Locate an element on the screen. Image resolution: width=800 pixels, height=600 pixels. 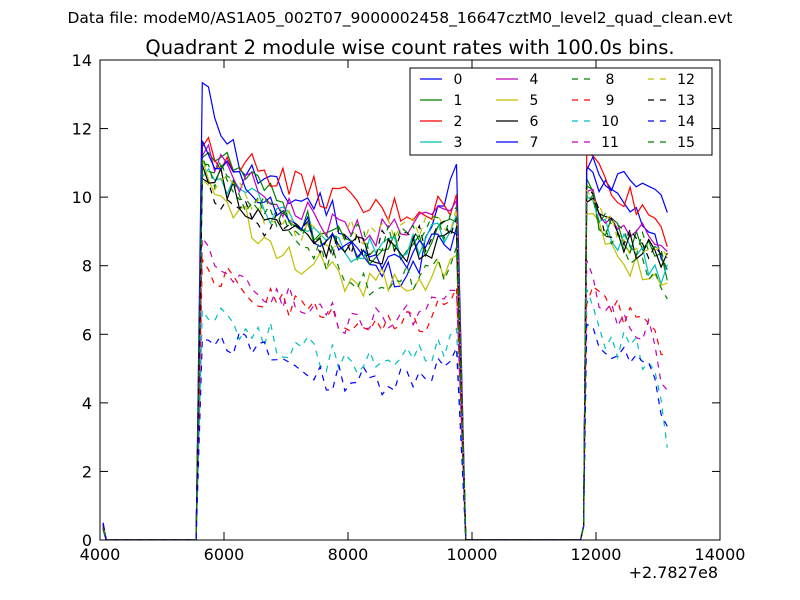
legend-label-10: 10 is located at coordinates (610, 122).